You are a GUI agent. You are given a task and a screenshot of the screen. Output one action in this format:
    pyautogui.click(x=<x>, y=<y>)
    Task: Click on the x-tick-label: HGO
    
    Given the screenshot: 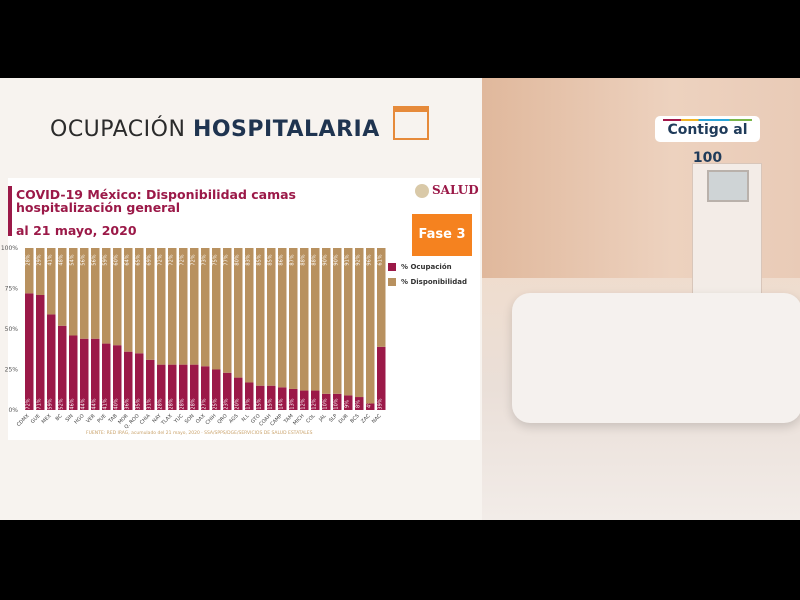 What is the action you would take?
    pyautogui.click(x=79, y=419)
    